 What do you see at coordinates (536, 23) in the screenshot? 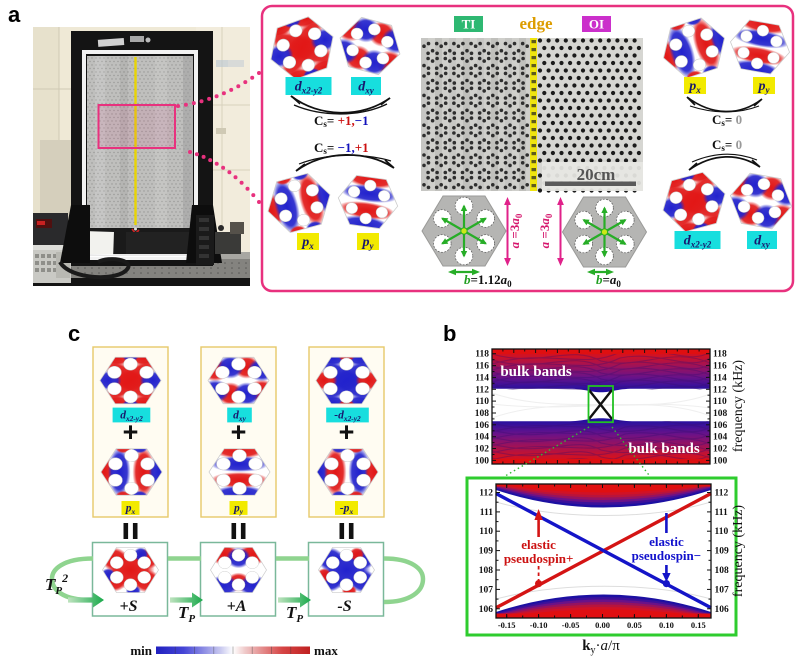
I see `svg-text: edge` at bounding box center [536, 23].